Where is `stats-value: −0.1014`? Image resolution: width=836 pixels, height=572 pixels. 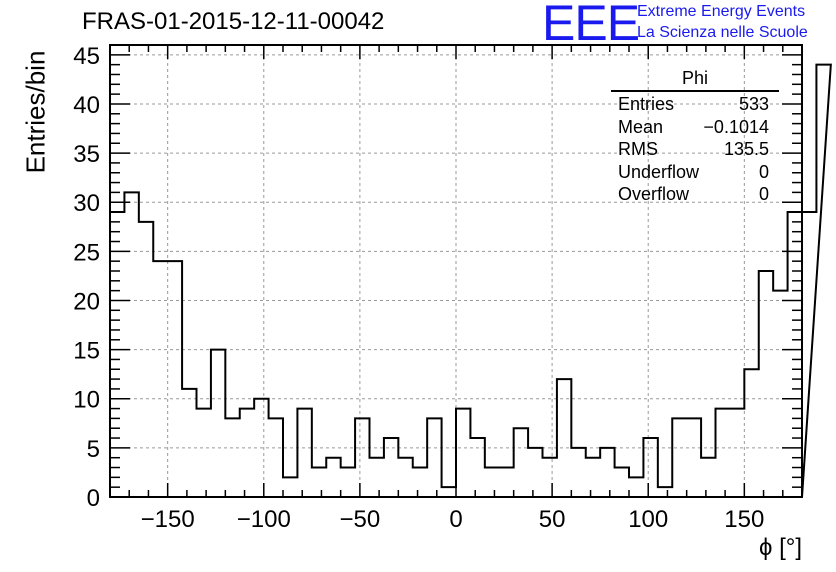
stats-value: −0.1014 is located at coordinates (736, 126).